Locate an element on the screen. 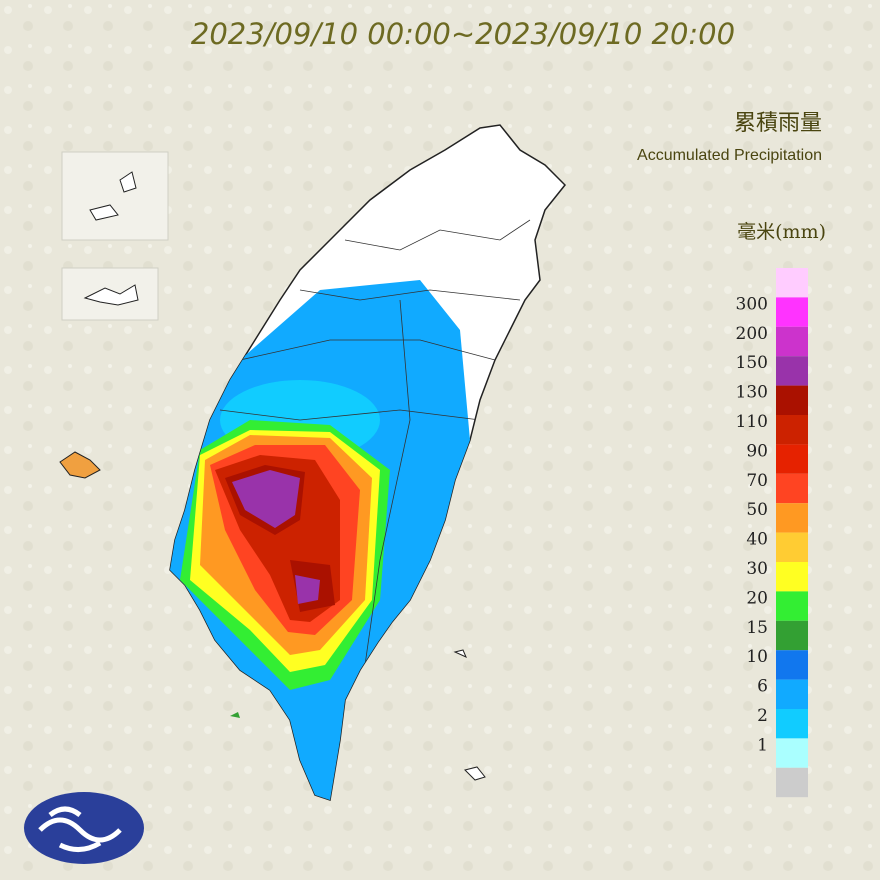 Image resolution: width=880 pixels, height=880 pixels. legend-label: 1 is located at coordinates (762, 745).